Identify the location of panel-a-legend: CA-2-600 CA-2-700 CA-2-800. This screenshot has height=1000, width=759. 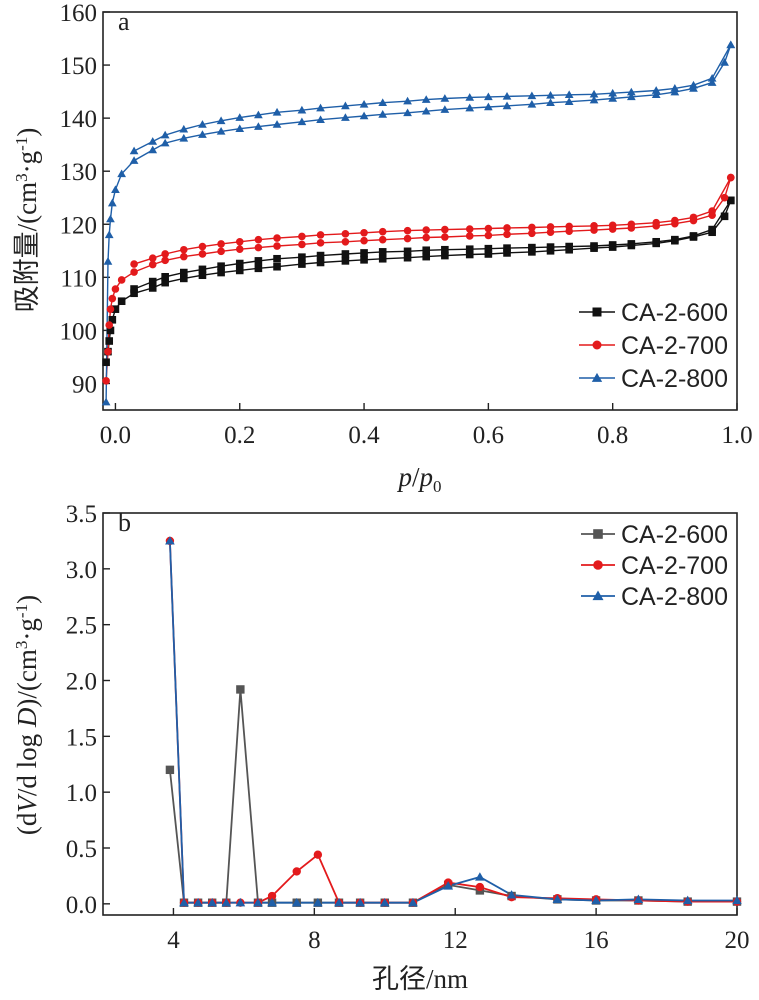
(653, 346).